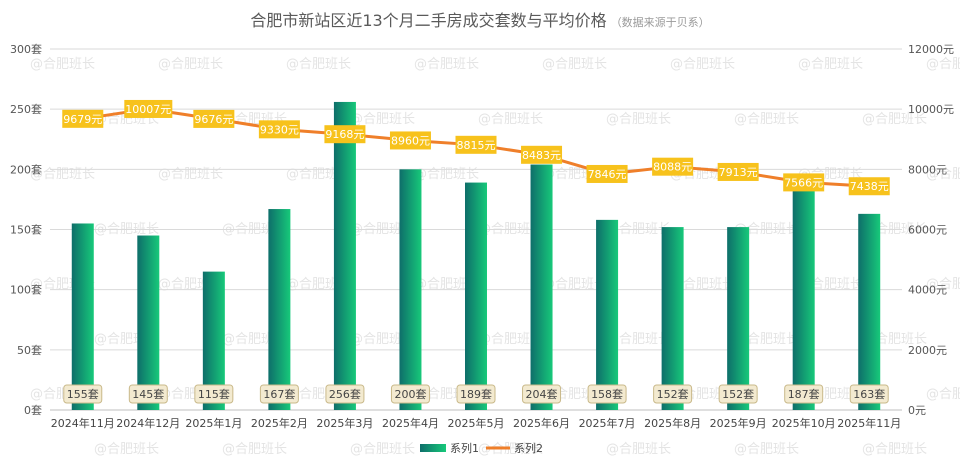  I want to click on bar-data-label: 256套, so click(345, 394).